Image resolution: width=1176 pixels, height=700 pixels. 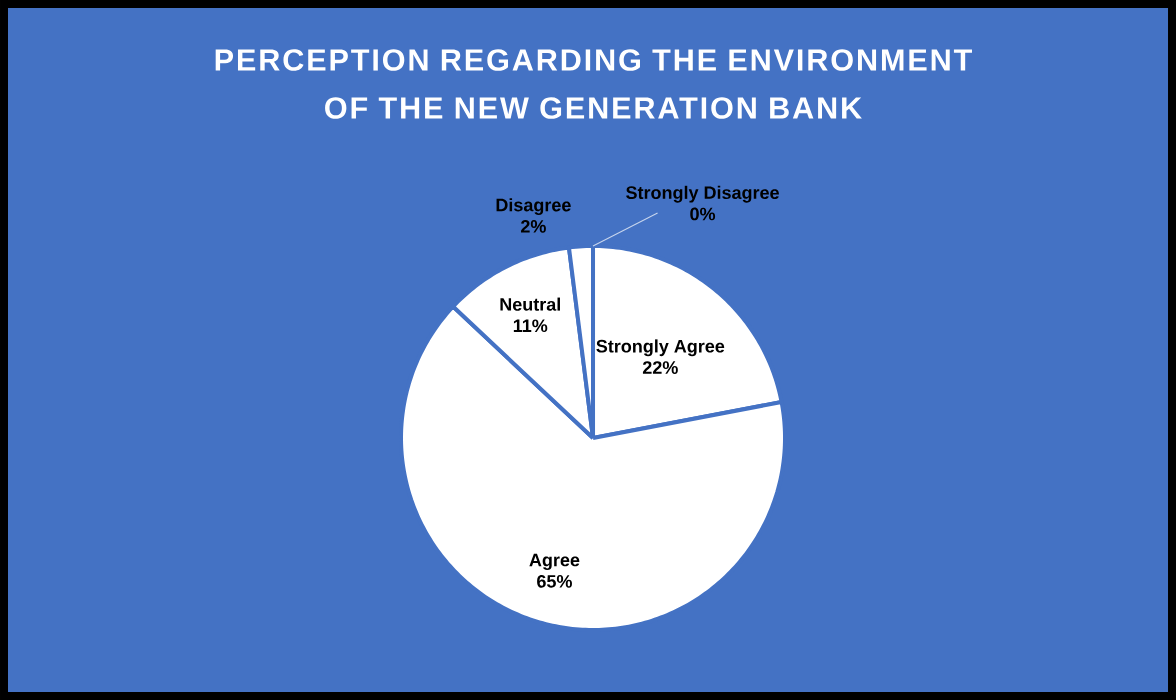 I want to click on chart-title: PERCEPTION REGARDING THE ENVIRONMENT OF THE NEW GENERATION BANK, so click(x=593, y=84).